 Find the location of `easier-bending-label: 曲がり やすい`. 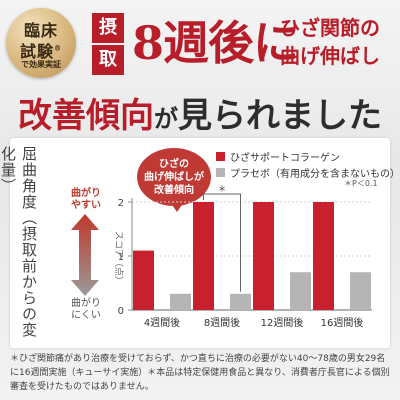

easier-bending-label: 曲がり やすい is located at coordinates (86, 199).